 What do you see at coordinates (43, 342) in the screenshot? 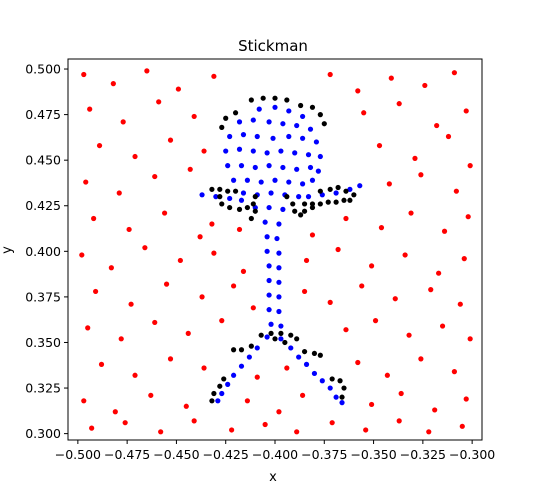
I see `y-tick-label-2: 0.350` at bounding box center [43, 342].